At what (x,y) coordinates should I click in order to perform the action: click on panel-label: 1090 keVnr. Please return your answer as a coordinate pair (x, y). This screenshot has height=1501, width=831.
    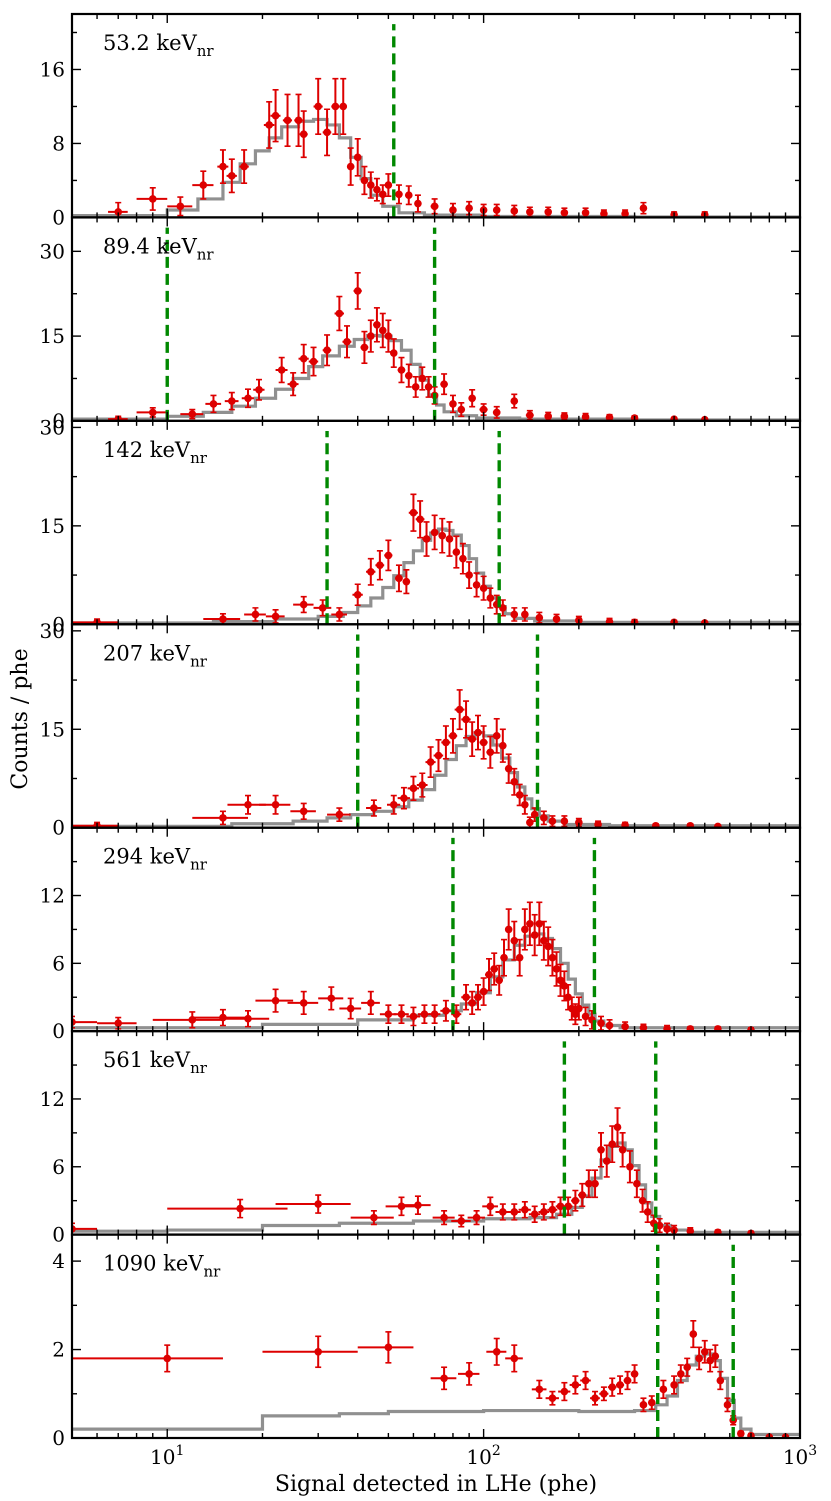
    Looking at the image, I should click on (162, 1266).